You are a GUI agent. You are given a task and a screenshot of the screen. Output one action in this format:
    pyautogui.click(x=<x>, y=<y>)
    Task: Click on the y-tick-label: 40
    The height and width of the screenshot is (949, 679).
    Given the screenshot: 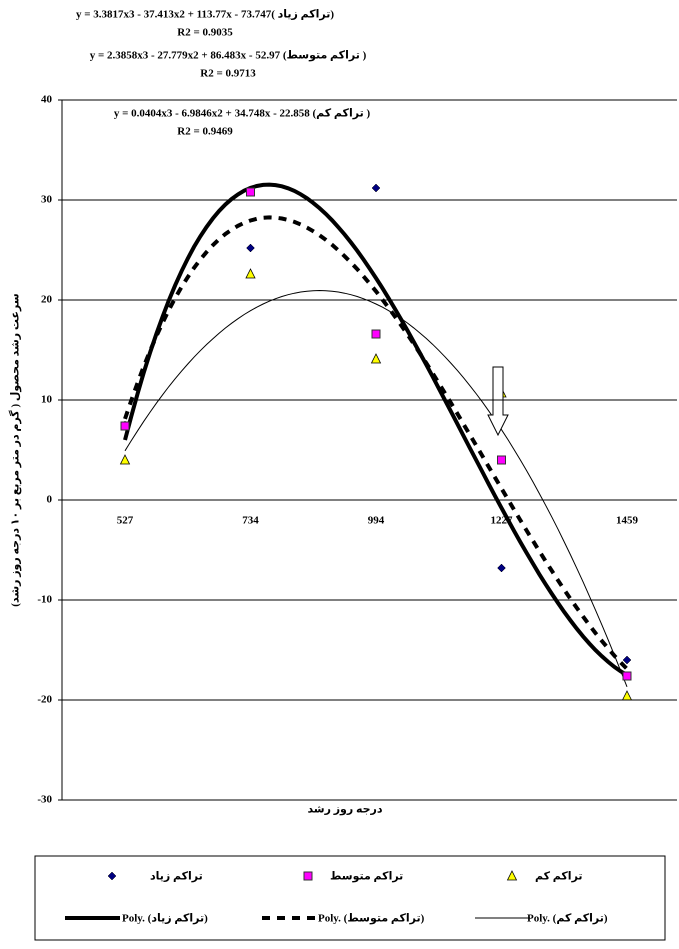 What is the action you would take?
    pyautogui.click(x=47, y=100)
    